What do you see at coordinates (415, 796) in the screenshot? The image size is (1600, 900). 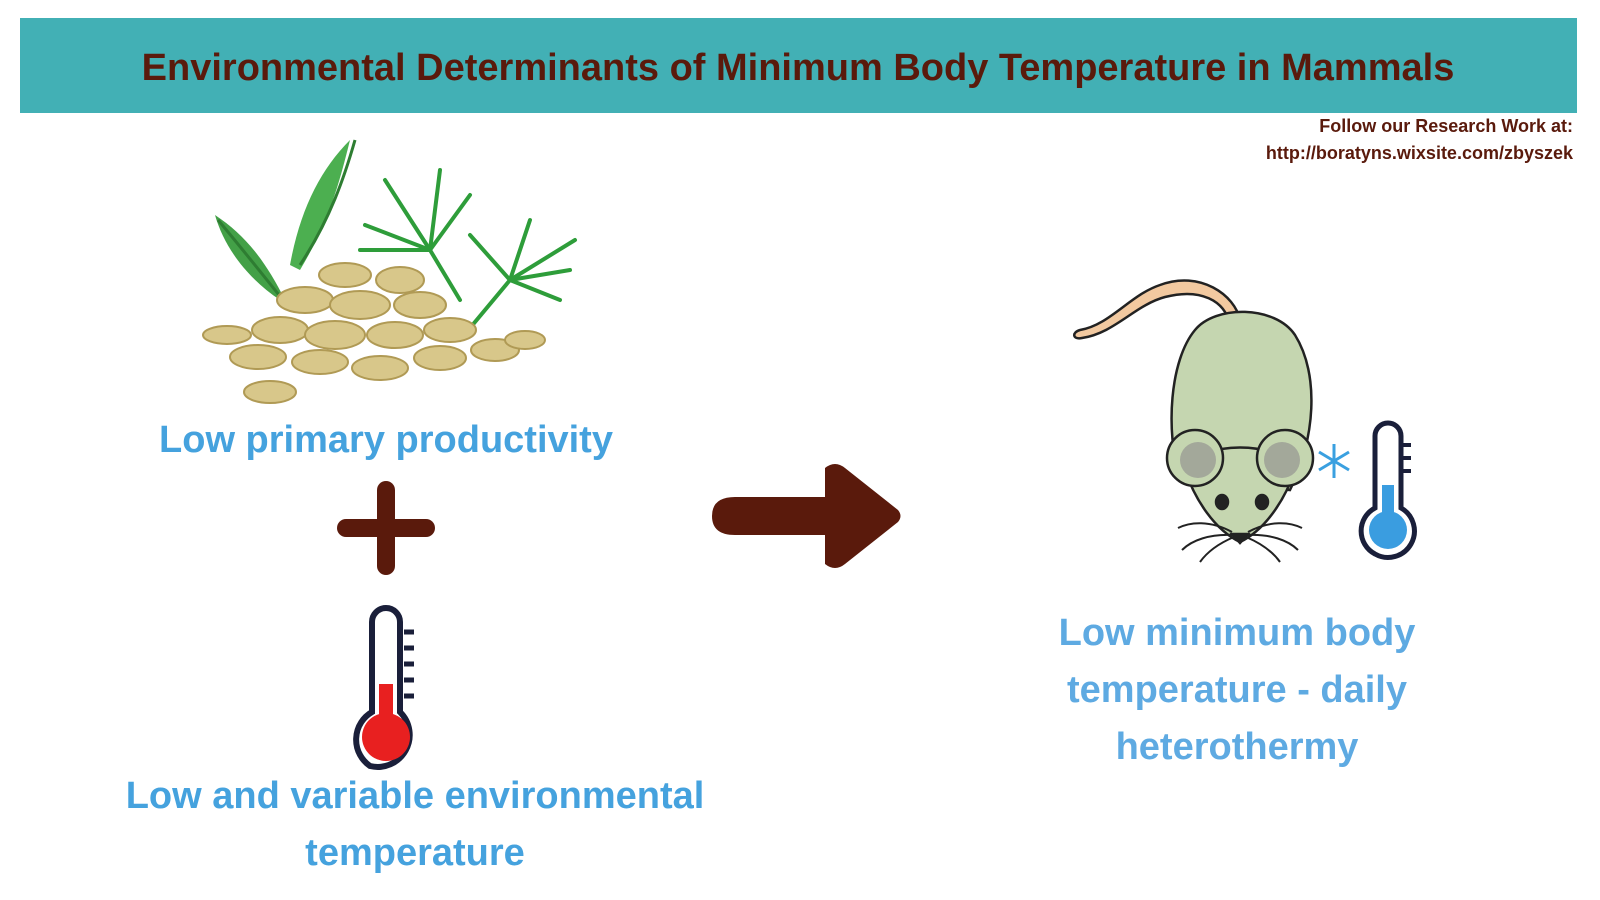 I see `cause-label: Low and variable environmental` at bounding box center [415, 796].